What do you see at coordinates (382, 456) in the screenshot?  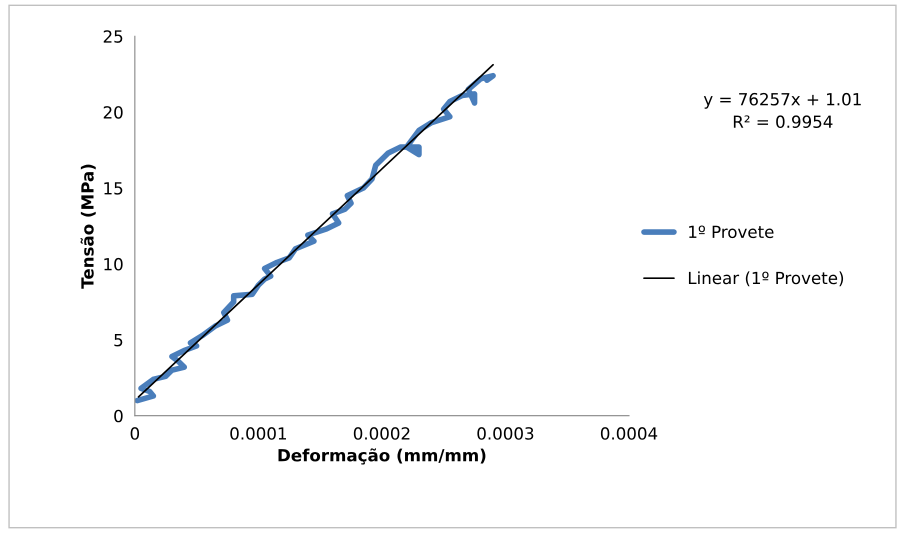 I see `x-axis-title: Deformação (mm/mm)` at bounding box center [382, 456].